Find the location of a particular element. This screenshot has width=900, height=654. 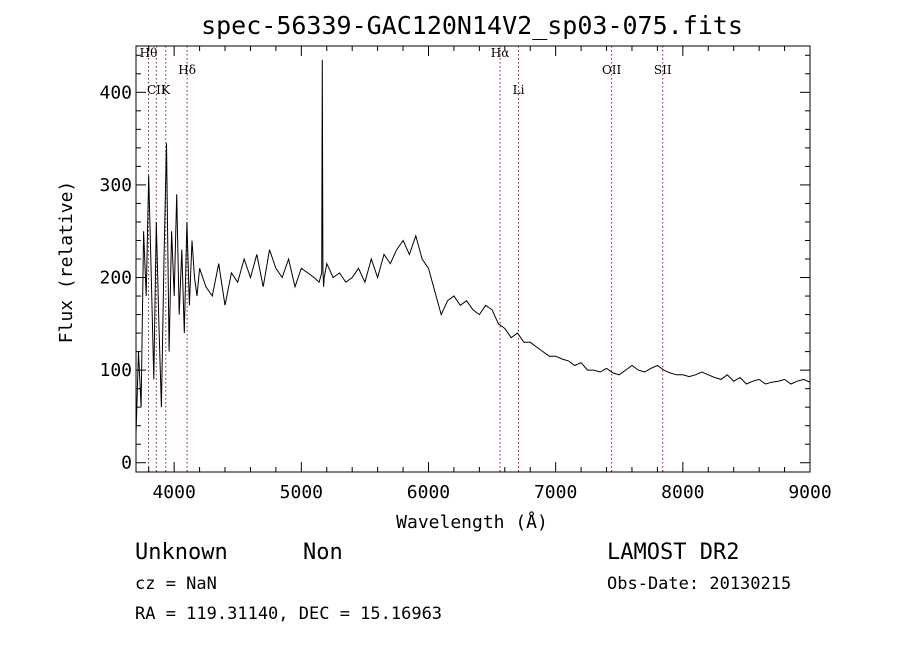

x-tick-label: 5000 is located at coordinates (301, 492).